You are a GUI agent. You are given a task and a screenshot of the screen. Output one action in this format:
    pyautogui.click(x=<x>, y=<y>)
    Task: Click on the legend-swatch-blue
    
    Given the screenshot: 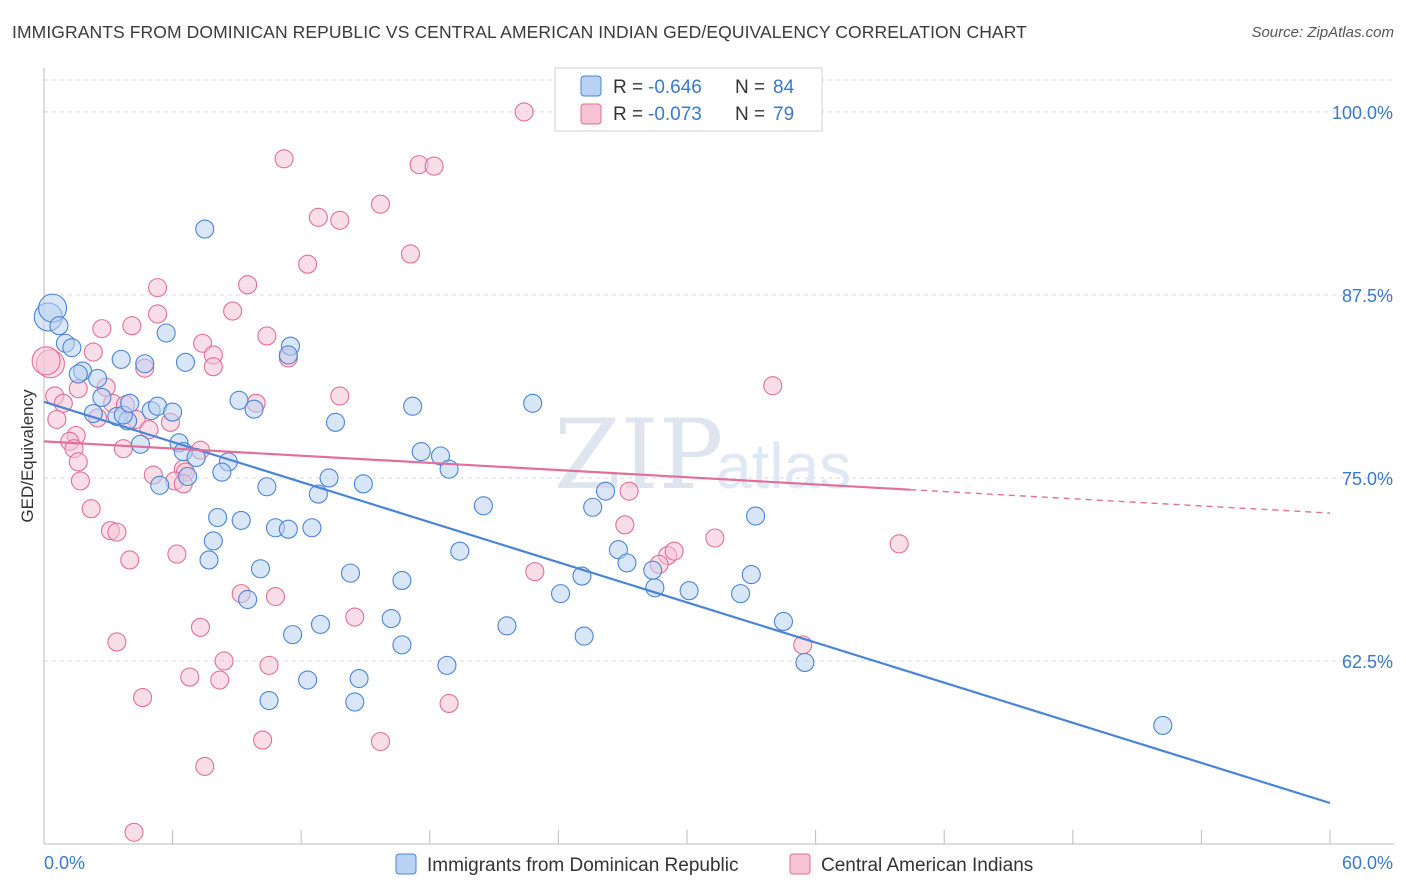 What is the action you would take?
    pyautogui.click(x=591, y=86)
    